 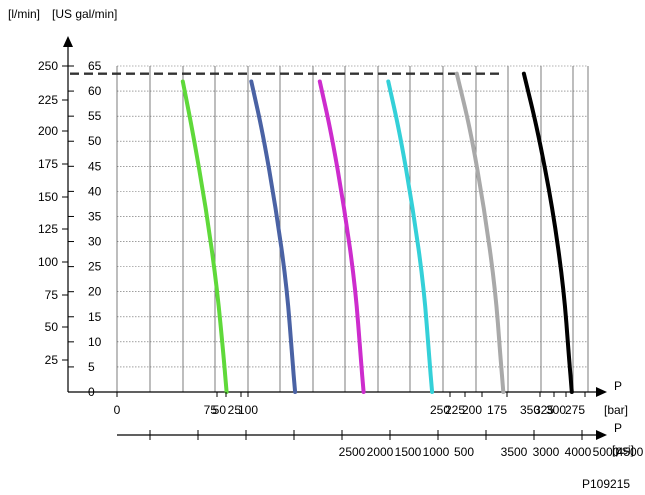 What do you see at coordinates (95, 91) in the screenshot?
I see `y-gal-tick-label: 60` at bounding box center [95, 91].